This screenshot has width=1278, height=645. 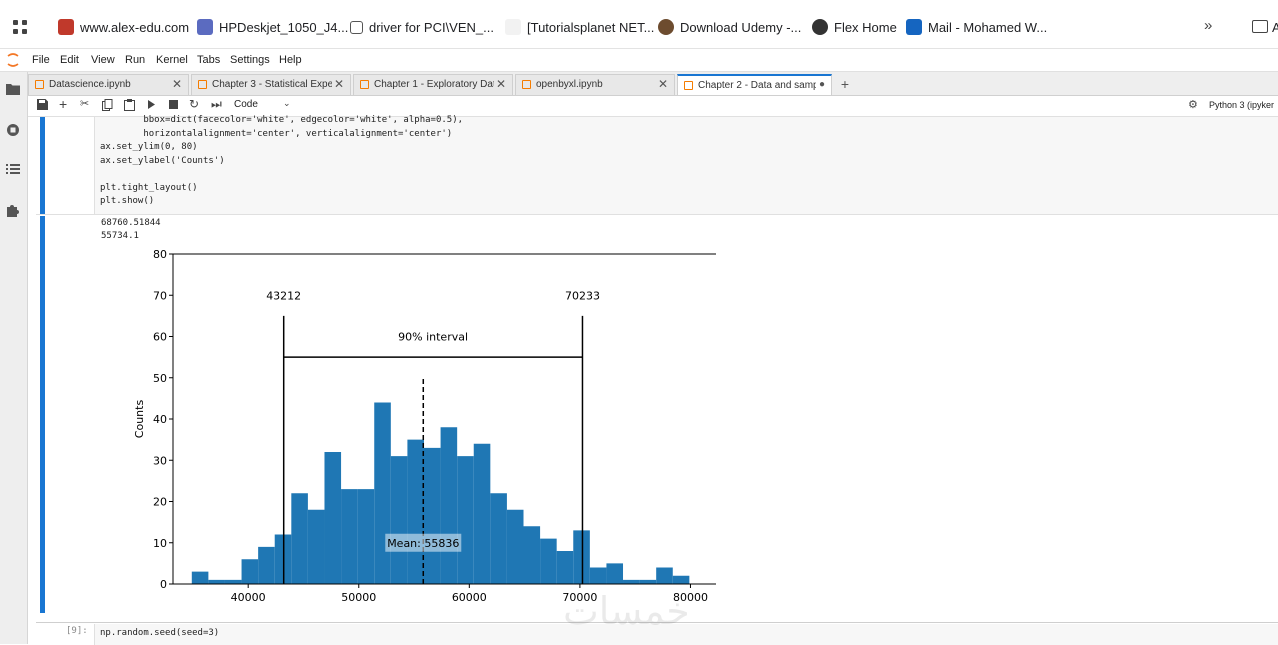 What do you see at coordinates (356, 27) in the screenshot?
I see `page-icon` at bounding box center [356, 27].